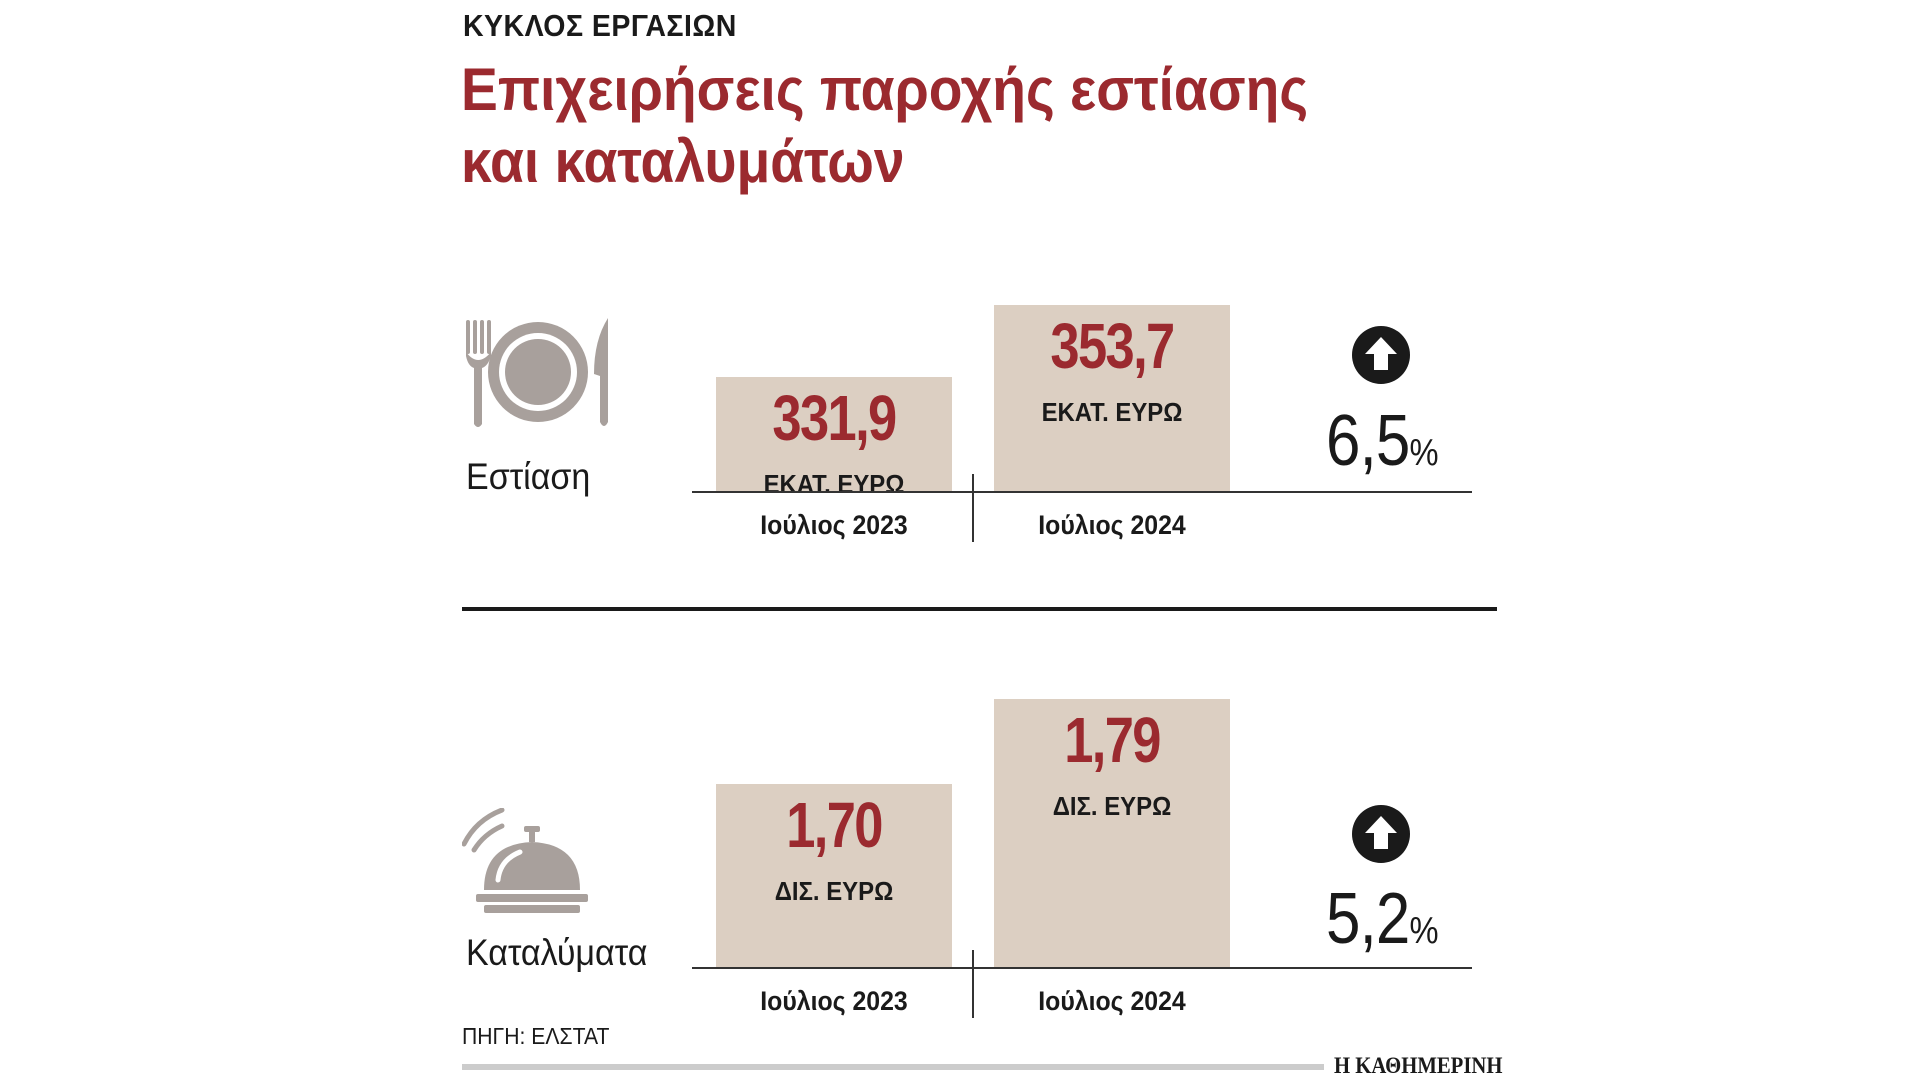 The width and height of the screenshot is (1920, 1080). I want to click on bar-value-label: 1,70, so click(834, 825).